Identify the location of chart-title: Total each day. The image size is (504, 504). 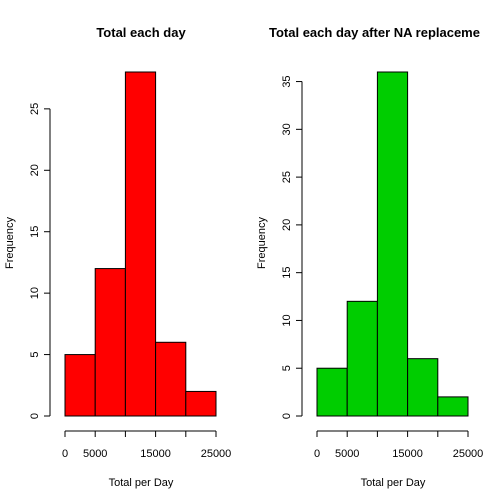
(141, 32).